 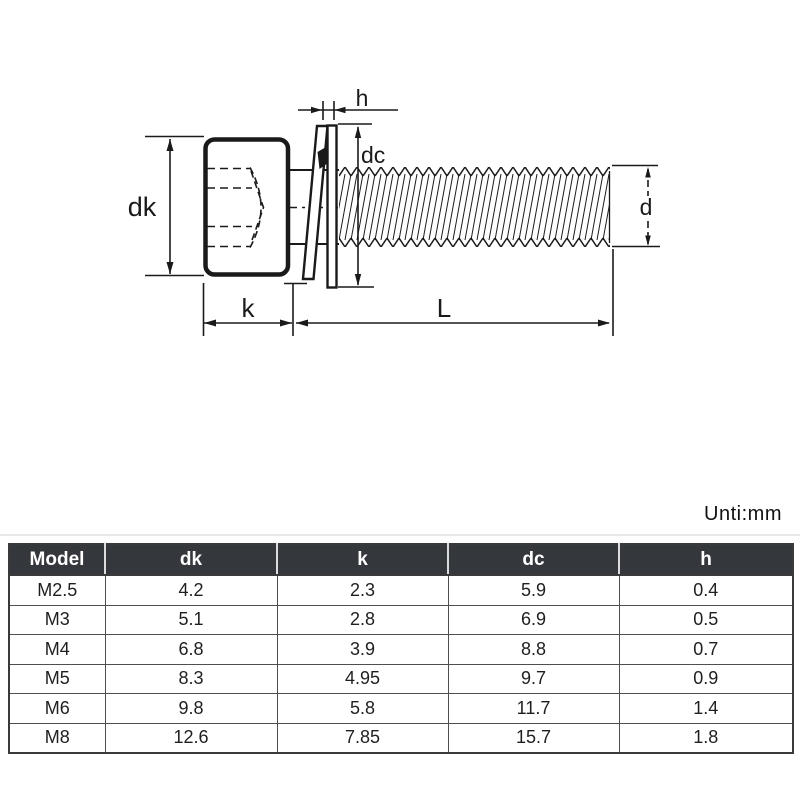 I want to click on table-row-m6: M6 9.8 5.8 11.7 1.4, so click(x=401, y=708).